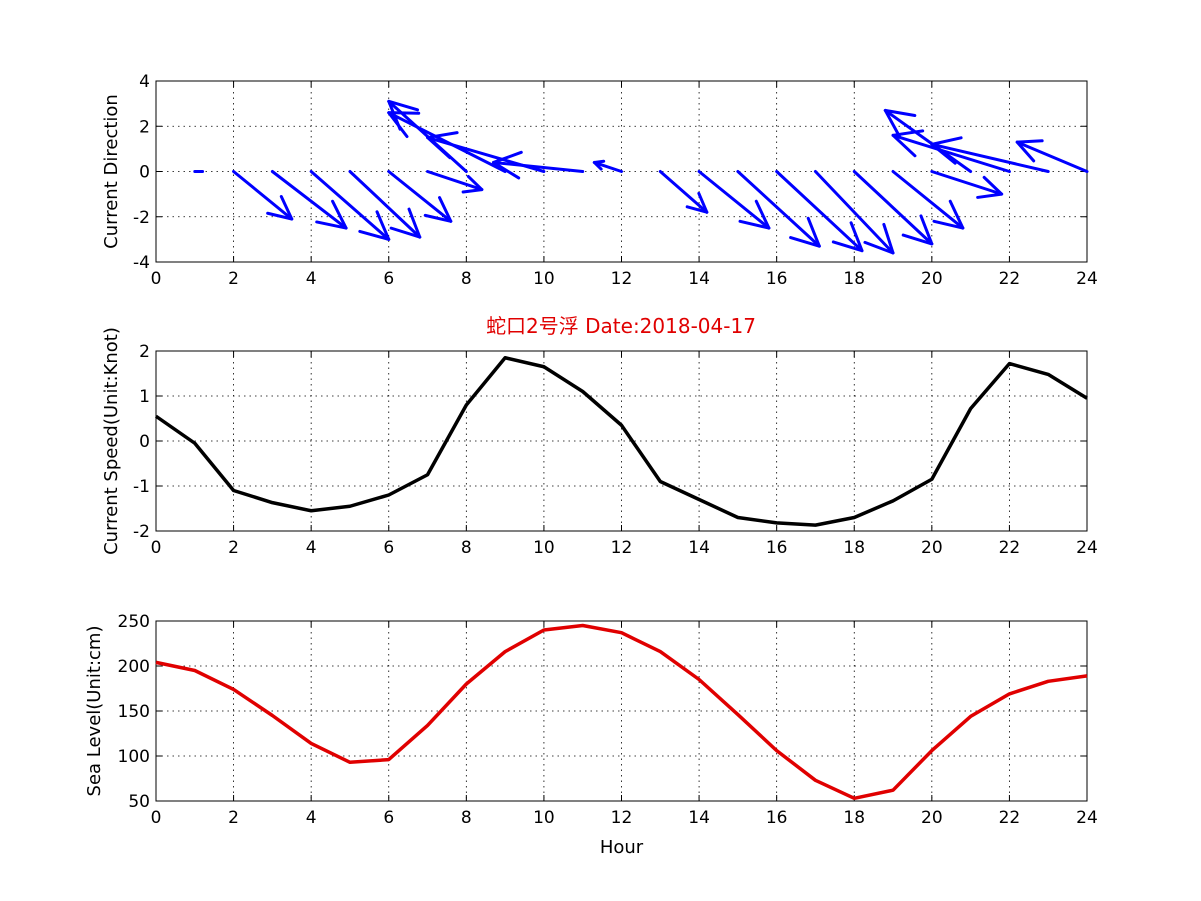 Image resolution: width=1201 pixels, height=901 pixels. Describe the element at coordinates (388, 818) in the screenshot. I see `sea-level-x-tick-label: 6` at that location.